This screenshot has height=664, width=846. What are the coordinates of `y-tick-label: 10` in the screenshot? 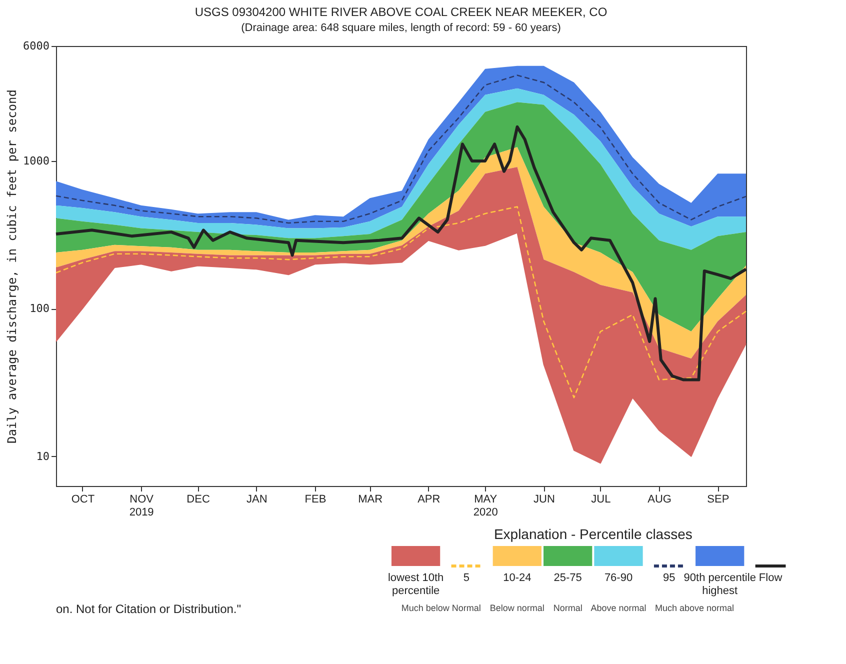 It's located at (43, 456).